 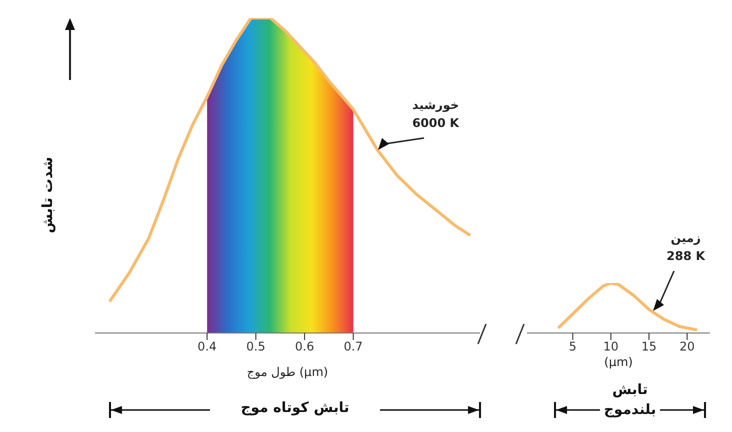 I want to click on x-tick-label: 20, so click(x=687, y=347).